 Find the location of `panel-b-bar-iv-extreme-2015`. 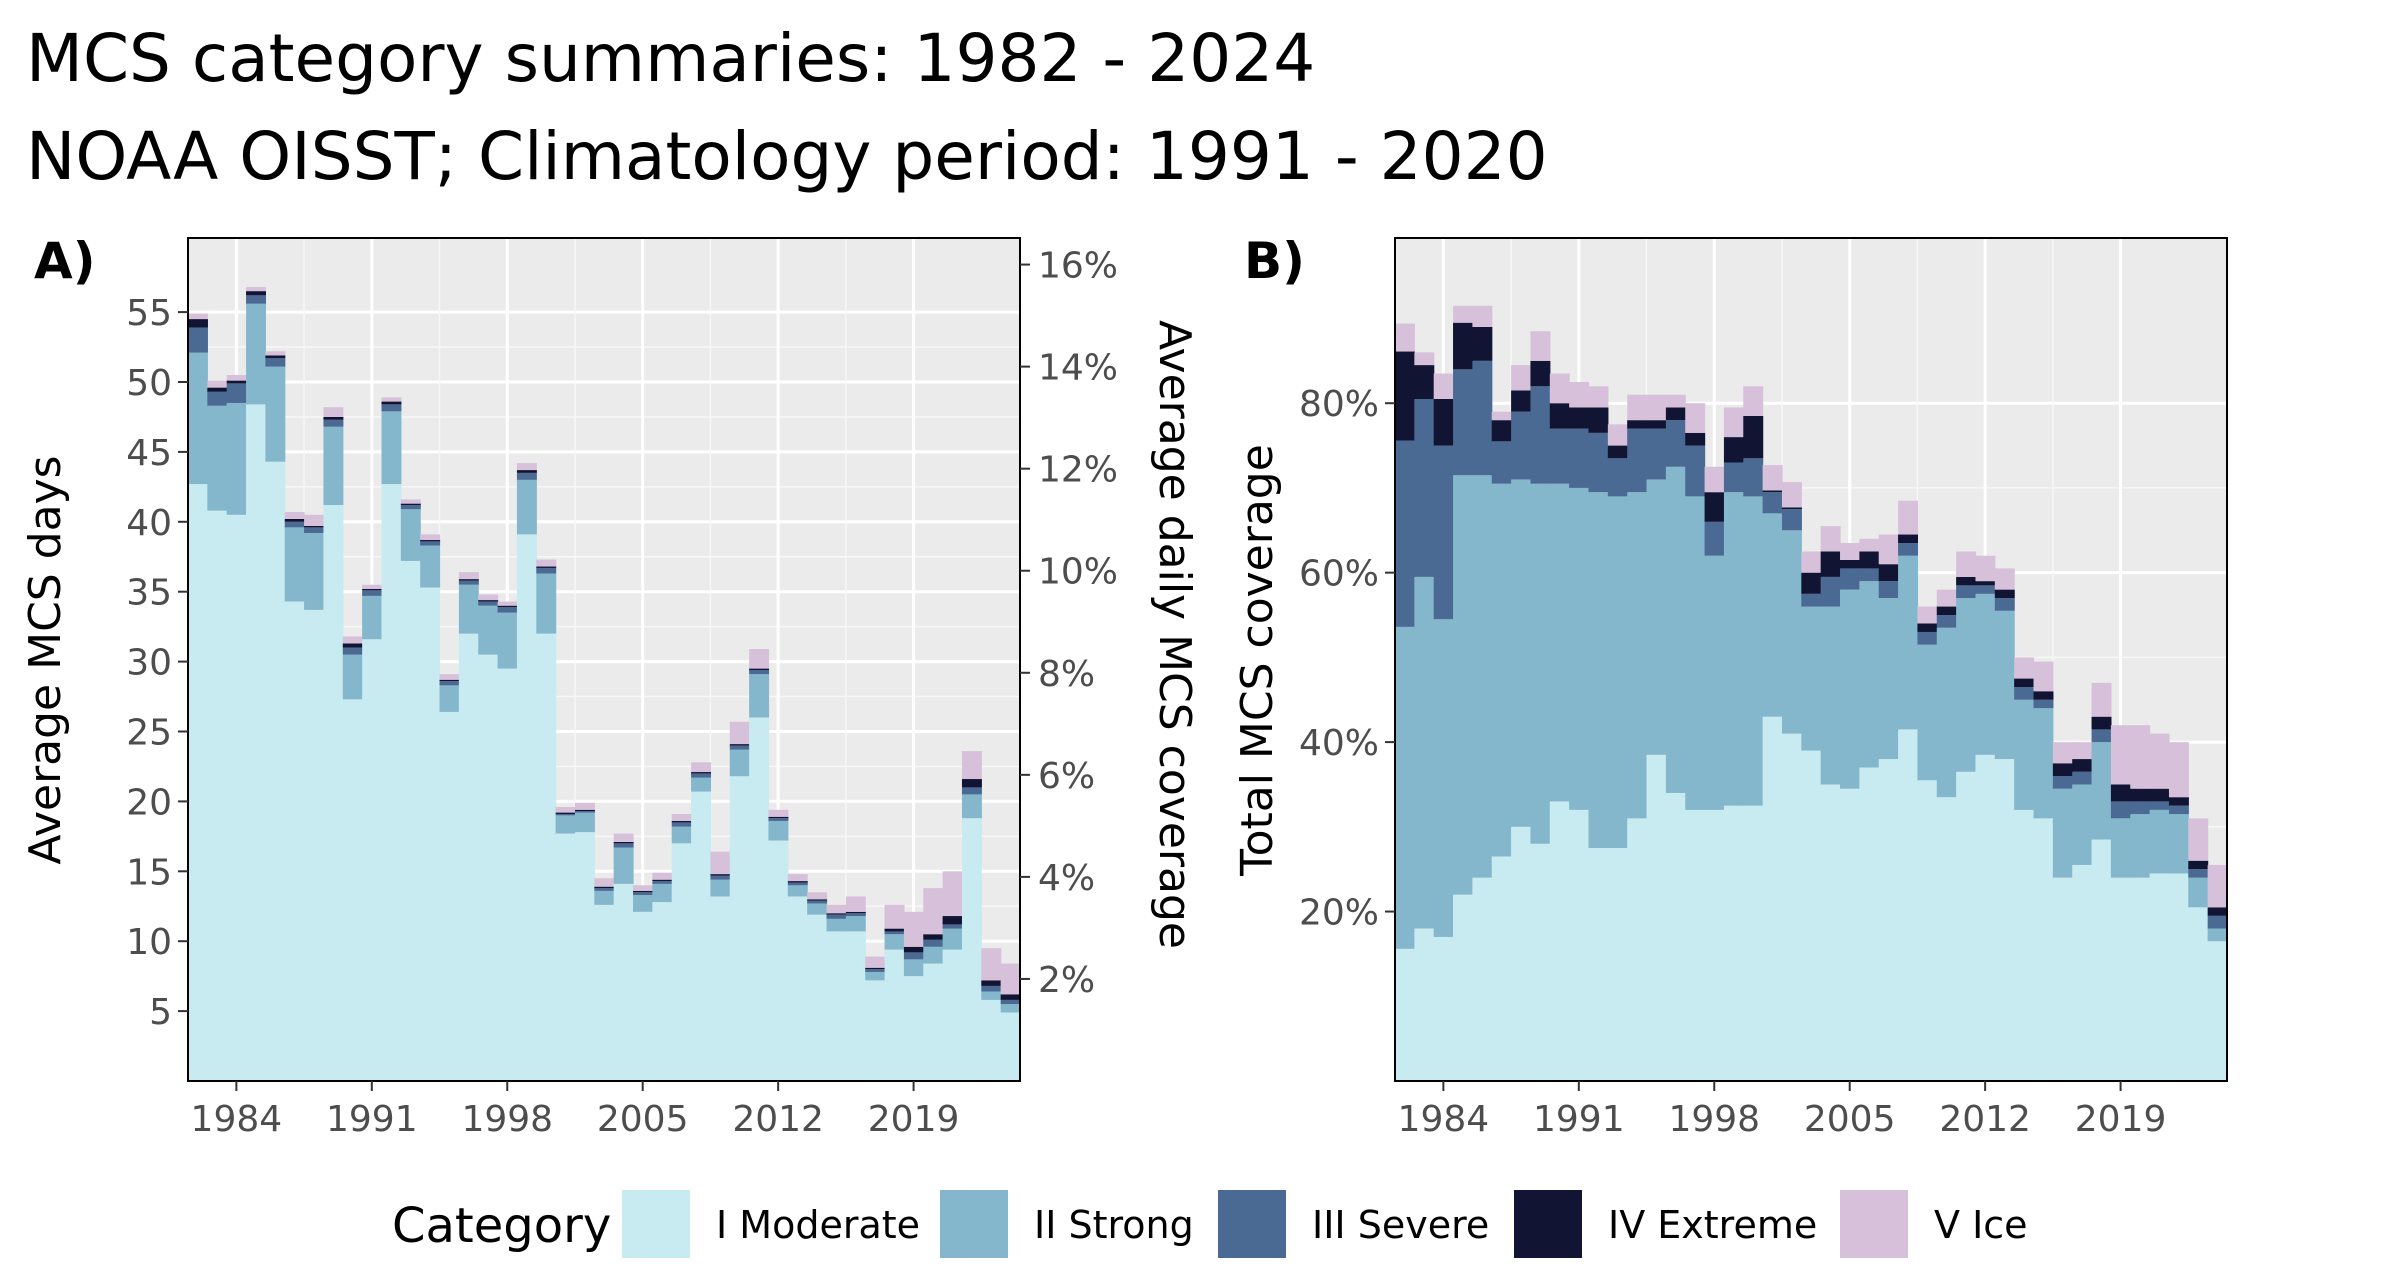

panel-b-bar-iv-extreme-2015 is located at coordinates (2043, 695).